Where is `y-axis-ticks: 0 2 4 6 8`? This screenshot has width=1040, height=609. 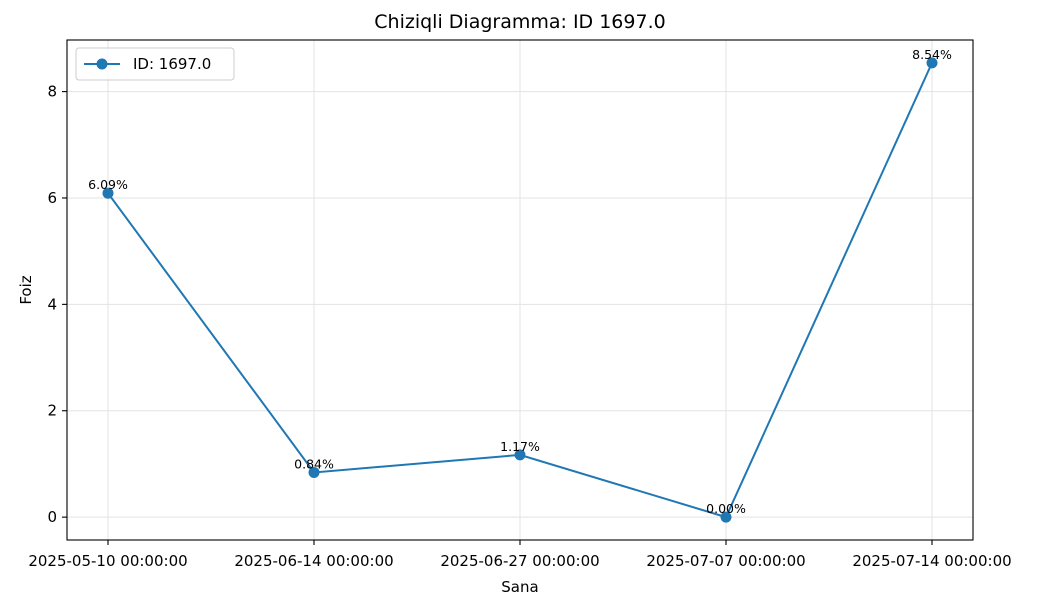 y-axis-ticks: 0 2 4 6 8 is located at coordinates (57, 304).